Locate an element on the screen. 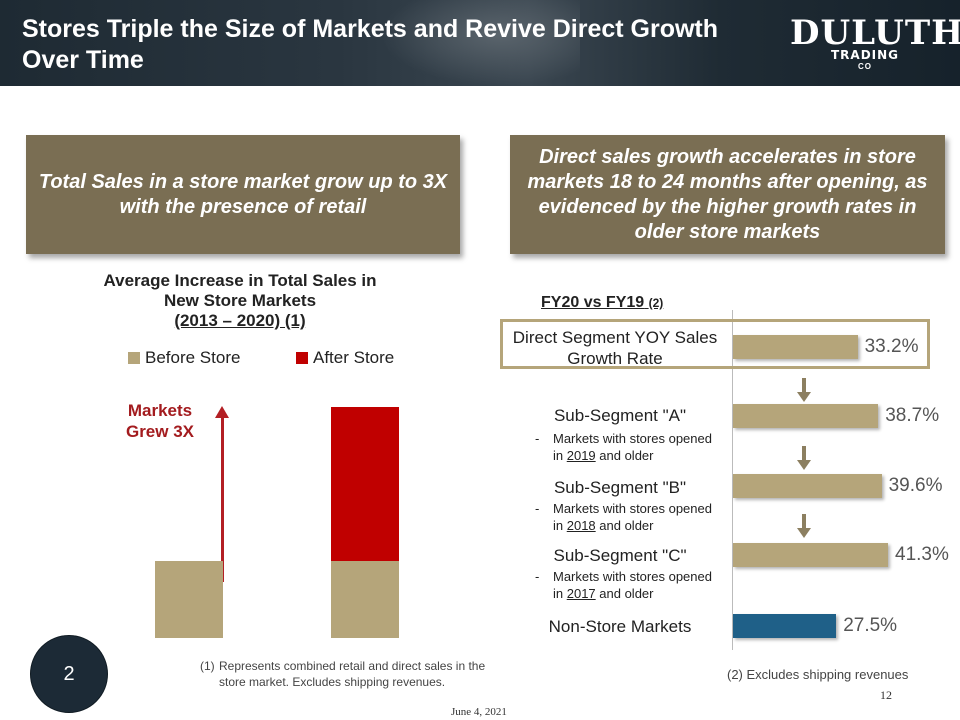 Image resolution: width=960 pixels, height=720 pixels. sub-note-c-year: 2017 is located at coordinates (581, 593).